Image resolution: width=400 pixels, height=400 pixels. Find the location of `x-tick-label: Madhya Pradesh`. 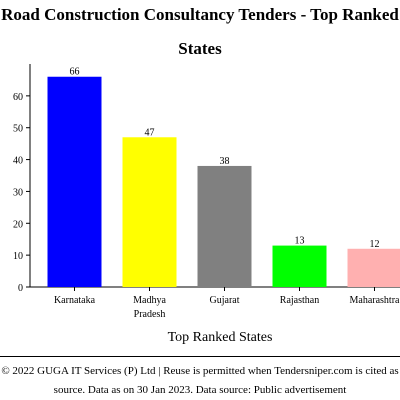

x-tick-label: Madhya Pradesh is located at coordinates (149, 307).